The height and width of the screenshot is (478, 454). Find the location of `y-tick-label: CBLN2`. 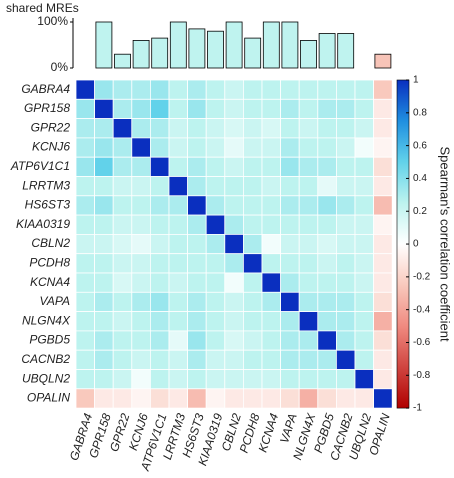

y-tick-label: CBLN2 is located at coordinates (50, 243).